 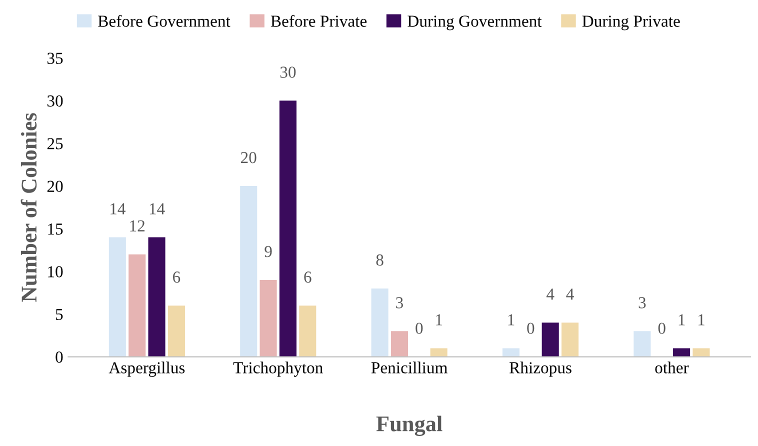 I want to click on x-tick-label: Trichophyton, so click(x=278, y=369).